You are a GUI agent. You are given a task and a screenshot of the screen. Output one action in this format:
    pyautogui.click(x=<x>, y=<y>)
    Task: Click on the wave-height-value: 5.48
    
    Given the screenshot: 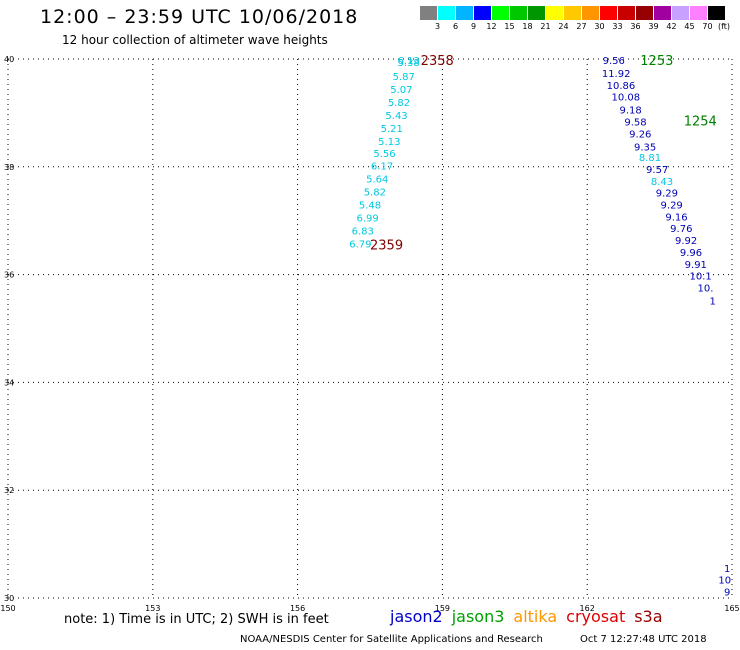 What is the action you would take?
    pyautogui.click(x=370, y=206)
    